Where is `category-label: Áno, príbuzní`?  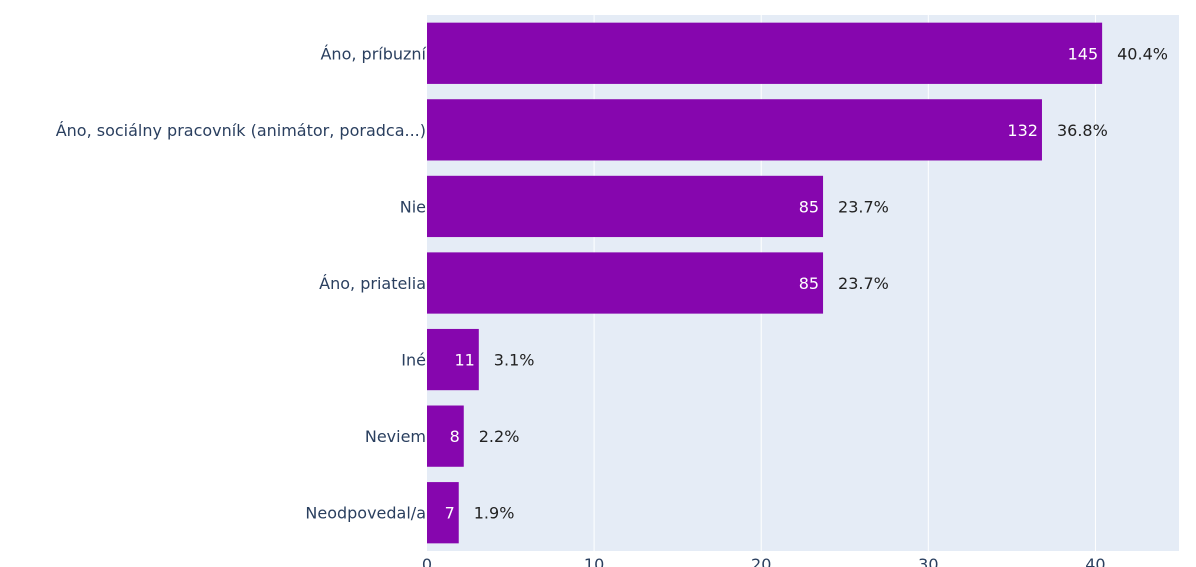
category-label: Áno, príbuzní is located at coordinates (373, 53).